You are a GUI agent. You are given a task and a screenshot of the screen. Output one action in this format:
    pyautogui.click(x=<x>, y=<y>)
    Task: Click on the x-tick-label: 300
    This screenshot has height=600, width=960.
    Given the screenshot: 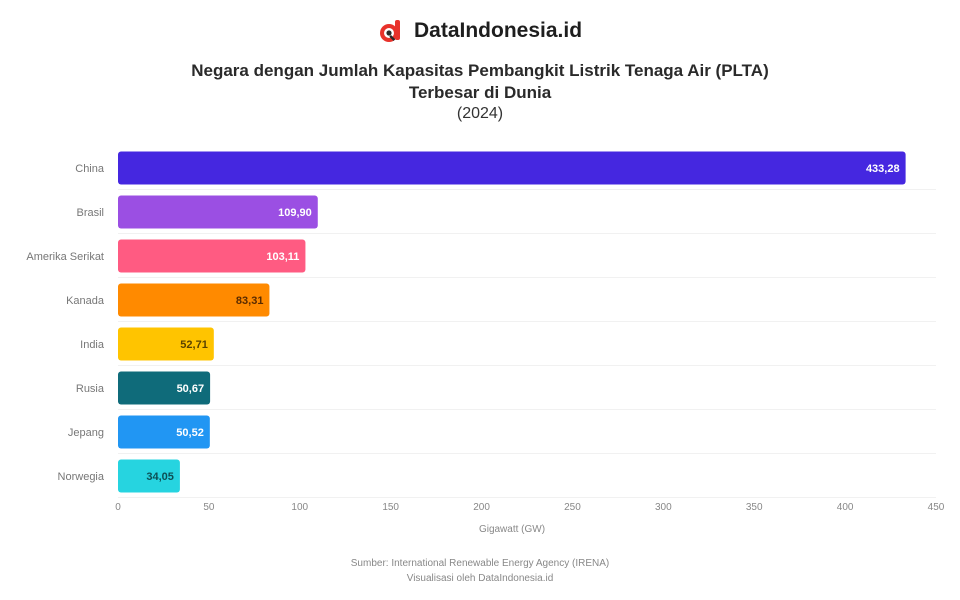 What is the action you would take?
    pyautogui.click(x=663, y=507)
    